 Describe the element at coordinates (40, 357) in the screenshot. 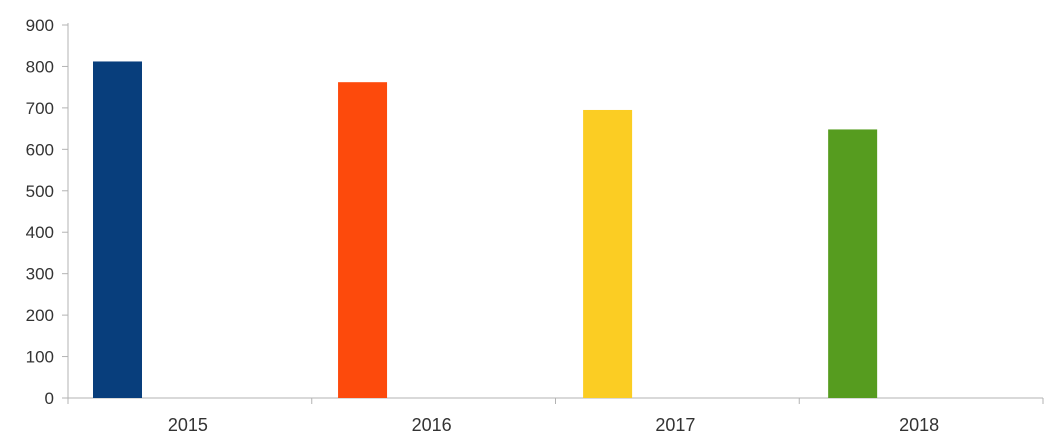

I see `y-tick-label: 100` at that location.